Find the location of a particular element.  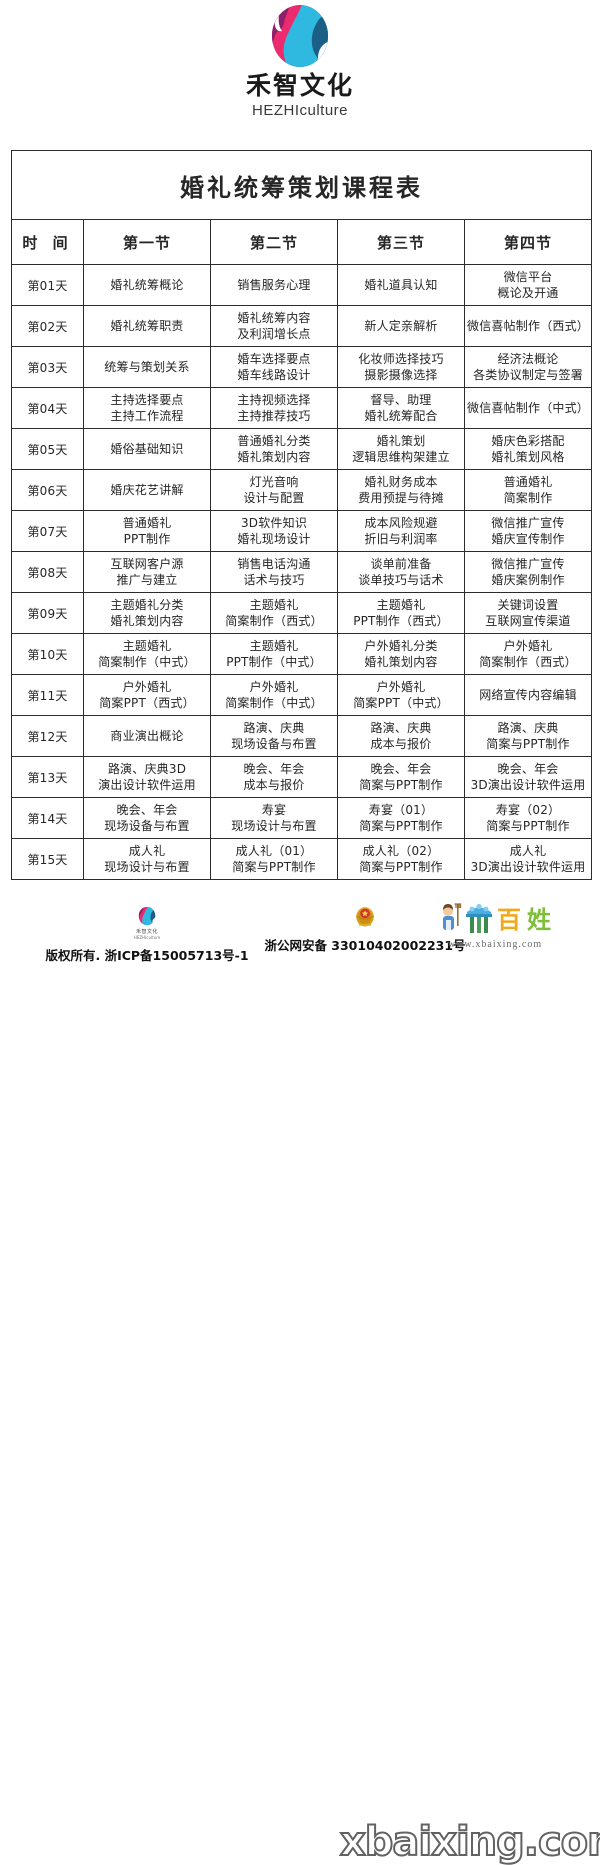

day-label: 第10天 is located at coordinates (47, 654).